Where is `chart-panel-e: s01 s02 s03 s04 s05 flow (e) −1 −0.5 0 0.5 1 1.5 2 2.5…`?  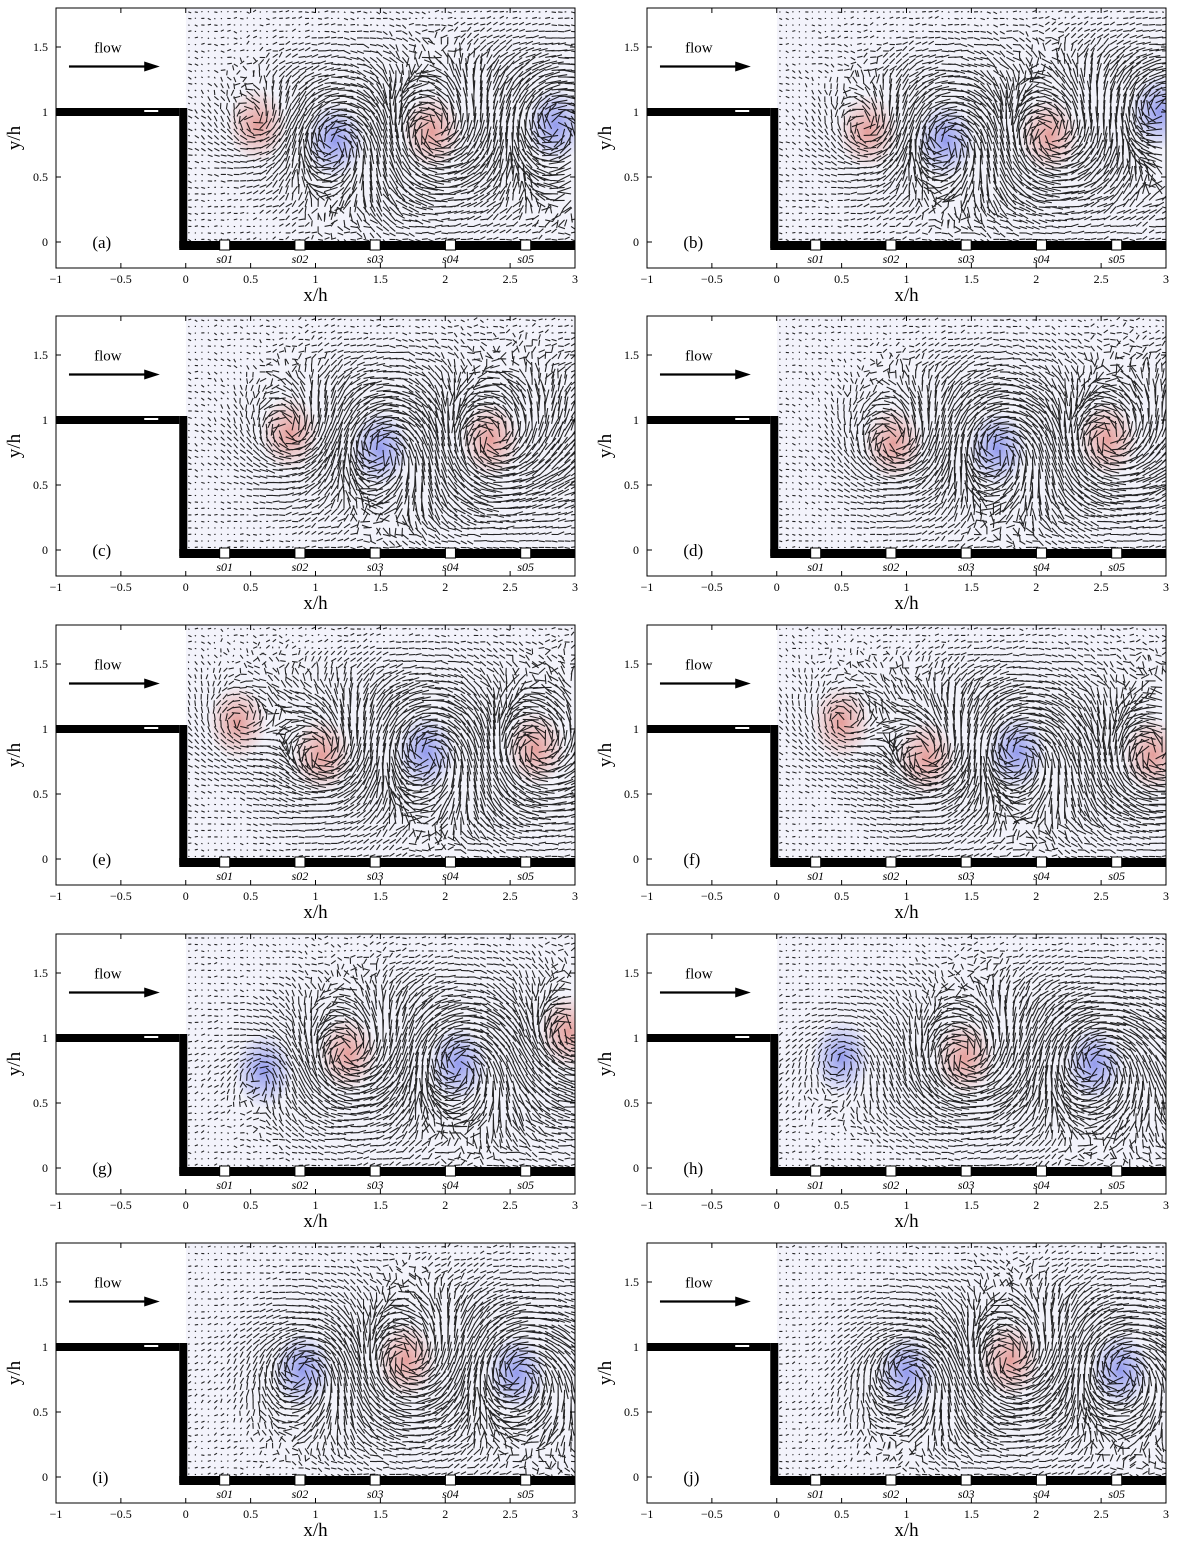 chart-panel-e: s01 s02 s03 s04 s05 flow (e) −1 −0.5 0 0.5 1 1.5 2 2.5… is located at coordinates (295, 771).